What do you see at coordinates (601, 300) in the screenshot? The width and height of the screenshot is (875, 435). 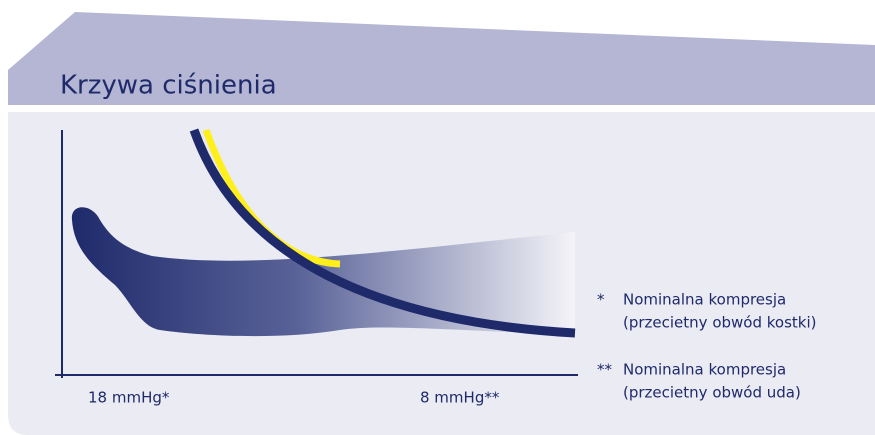 I see `note-marker: *` at bounding box center [601, 300].